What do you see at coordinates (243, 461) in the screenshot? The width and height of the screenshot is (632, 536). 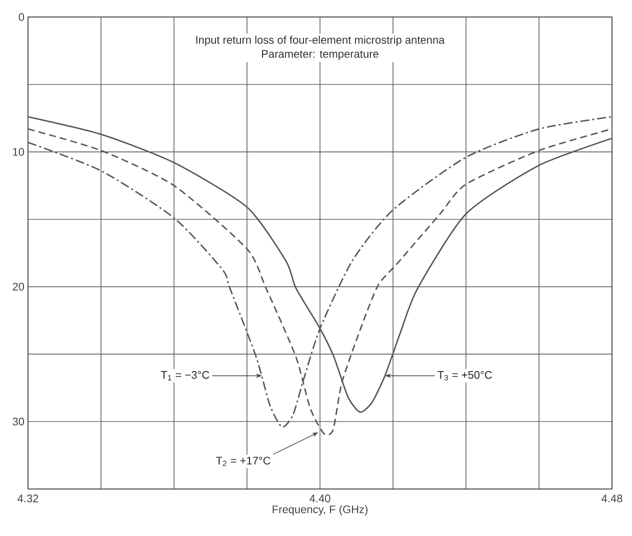 I see `annotation: T$_{2}$ = +17°C` at bounding box center [243, 461].